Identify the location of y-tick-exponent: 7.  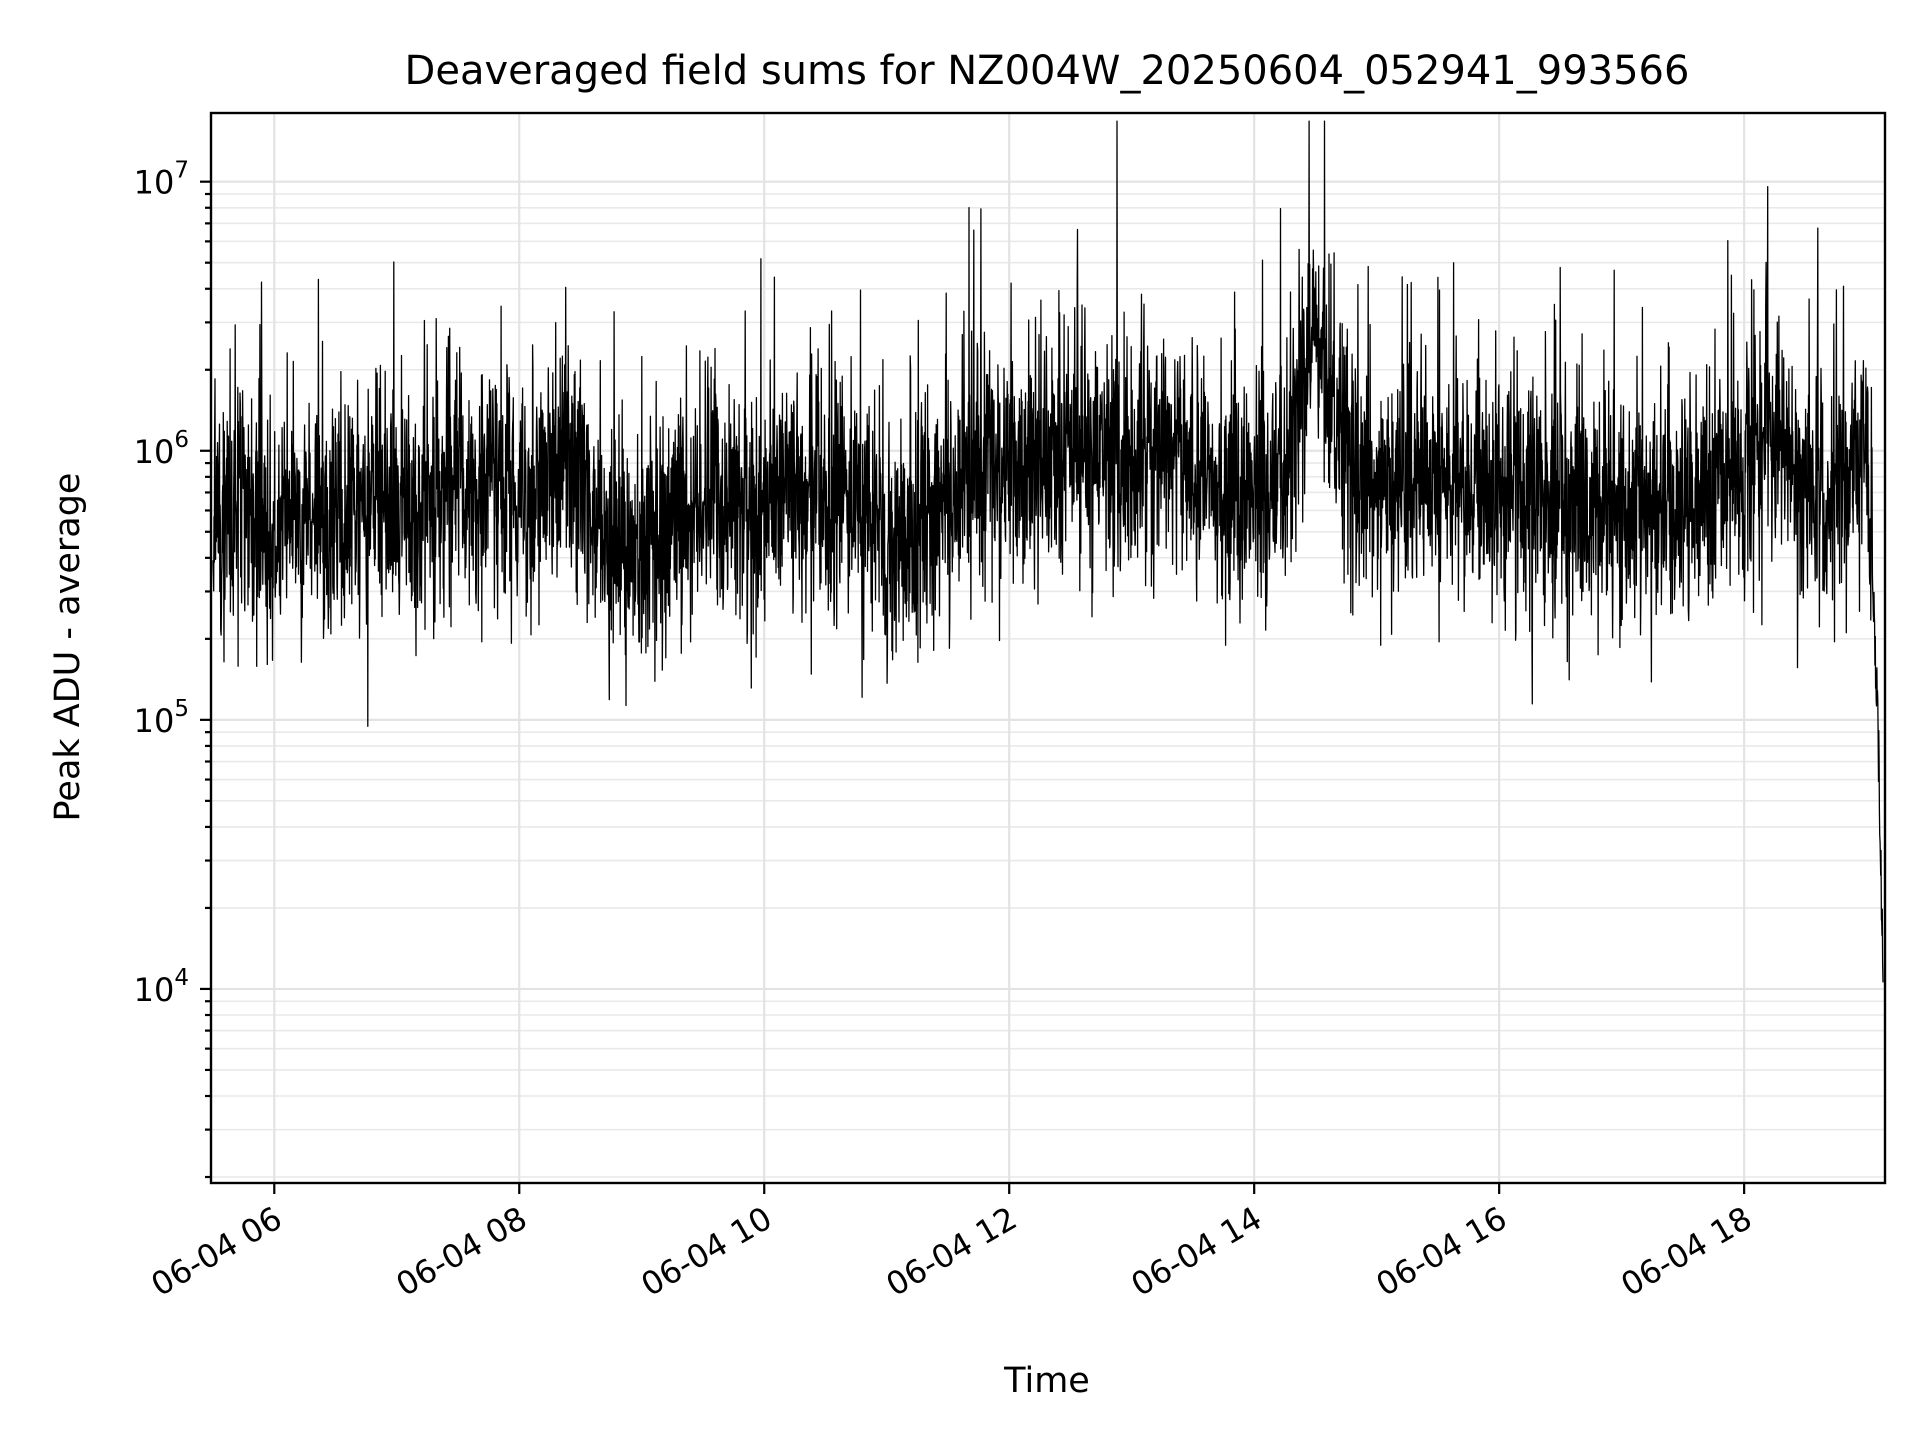
(181, 171).